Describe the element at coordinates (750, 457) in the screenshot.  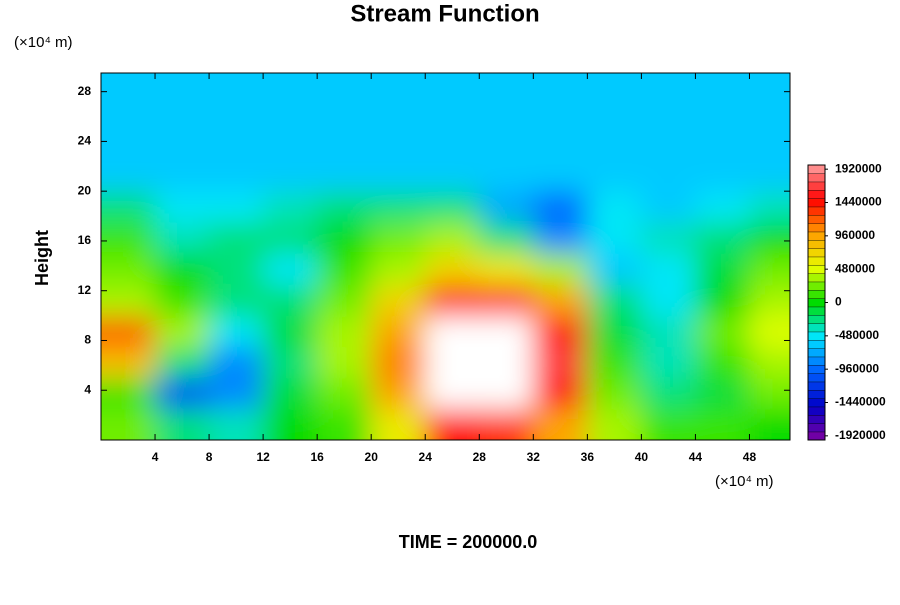
I see `x-tick-label: 48` at that location.